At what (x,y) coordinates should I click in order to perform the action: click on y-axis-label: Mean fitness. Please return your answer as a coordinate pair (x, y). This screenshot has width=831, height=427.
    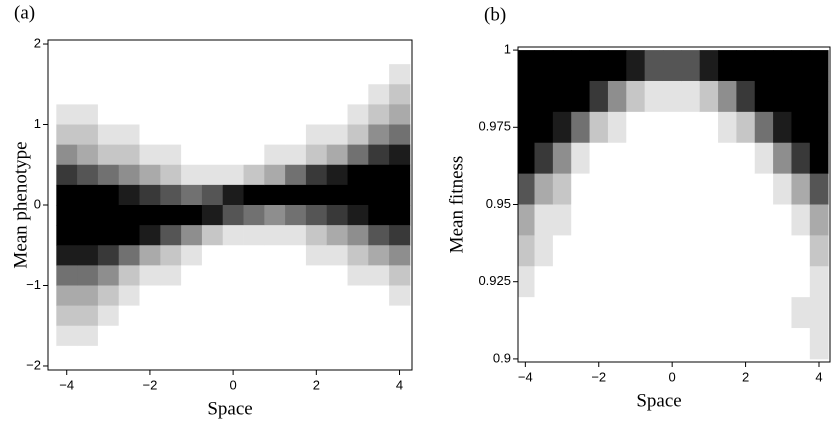
    Looking at the image, I should click on (456, 205).